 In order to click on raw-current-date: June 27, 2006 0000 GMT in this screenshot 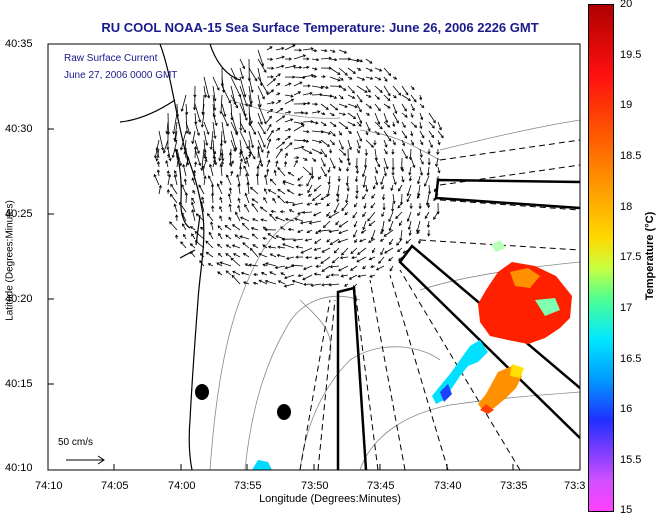, I will do `click(121, 75)`.